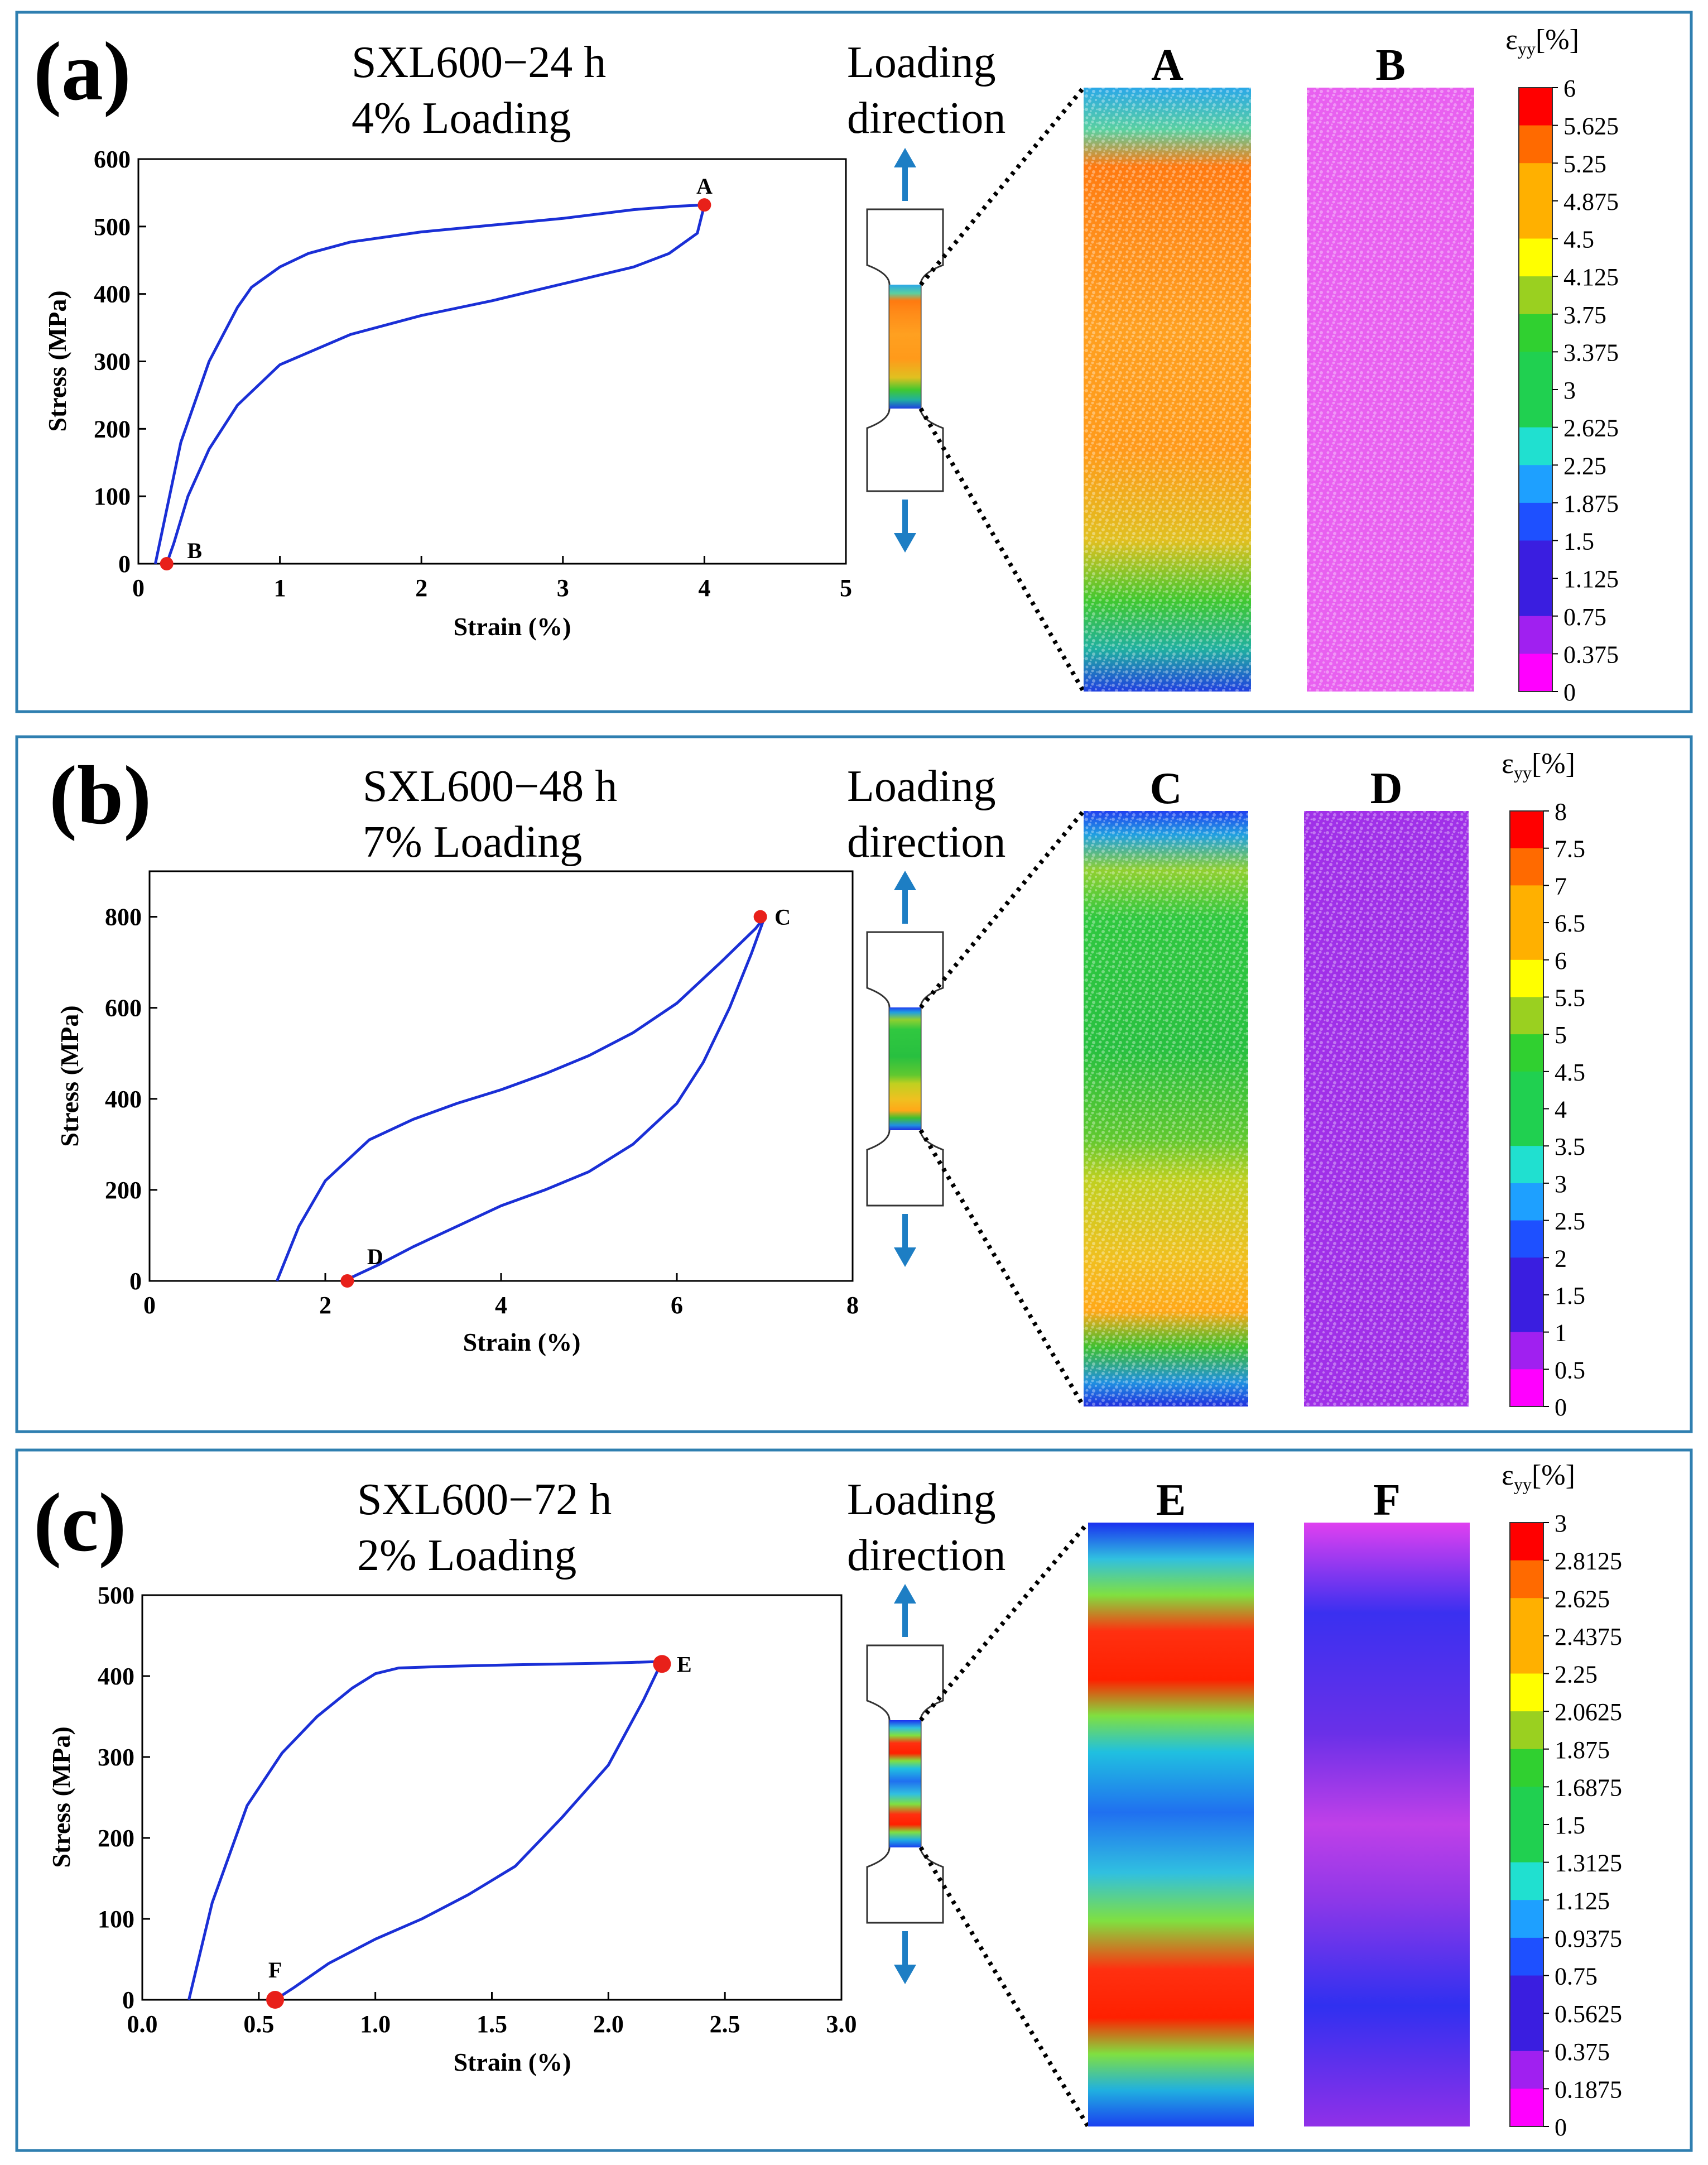 The width and height of the screenshot is (1708, 2165). I want to click on x-axis-title-c: Strain (%), so click(512, 2062).